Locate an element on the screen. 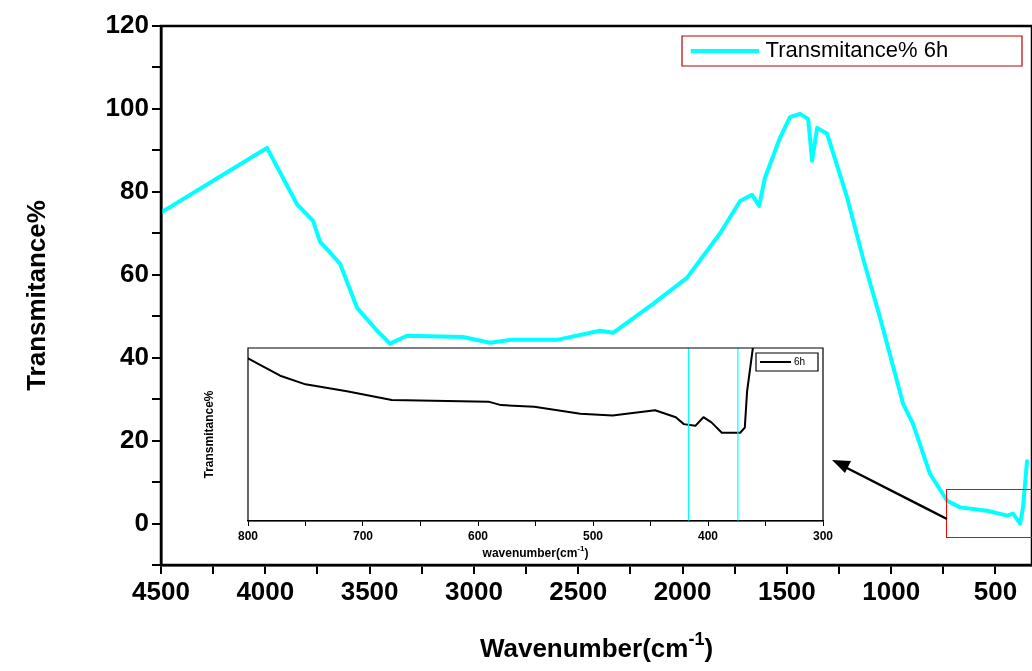 The width and height of the screenshot is (1032, 671). x-tick-label: 700 is located at coordinates (363, 535).